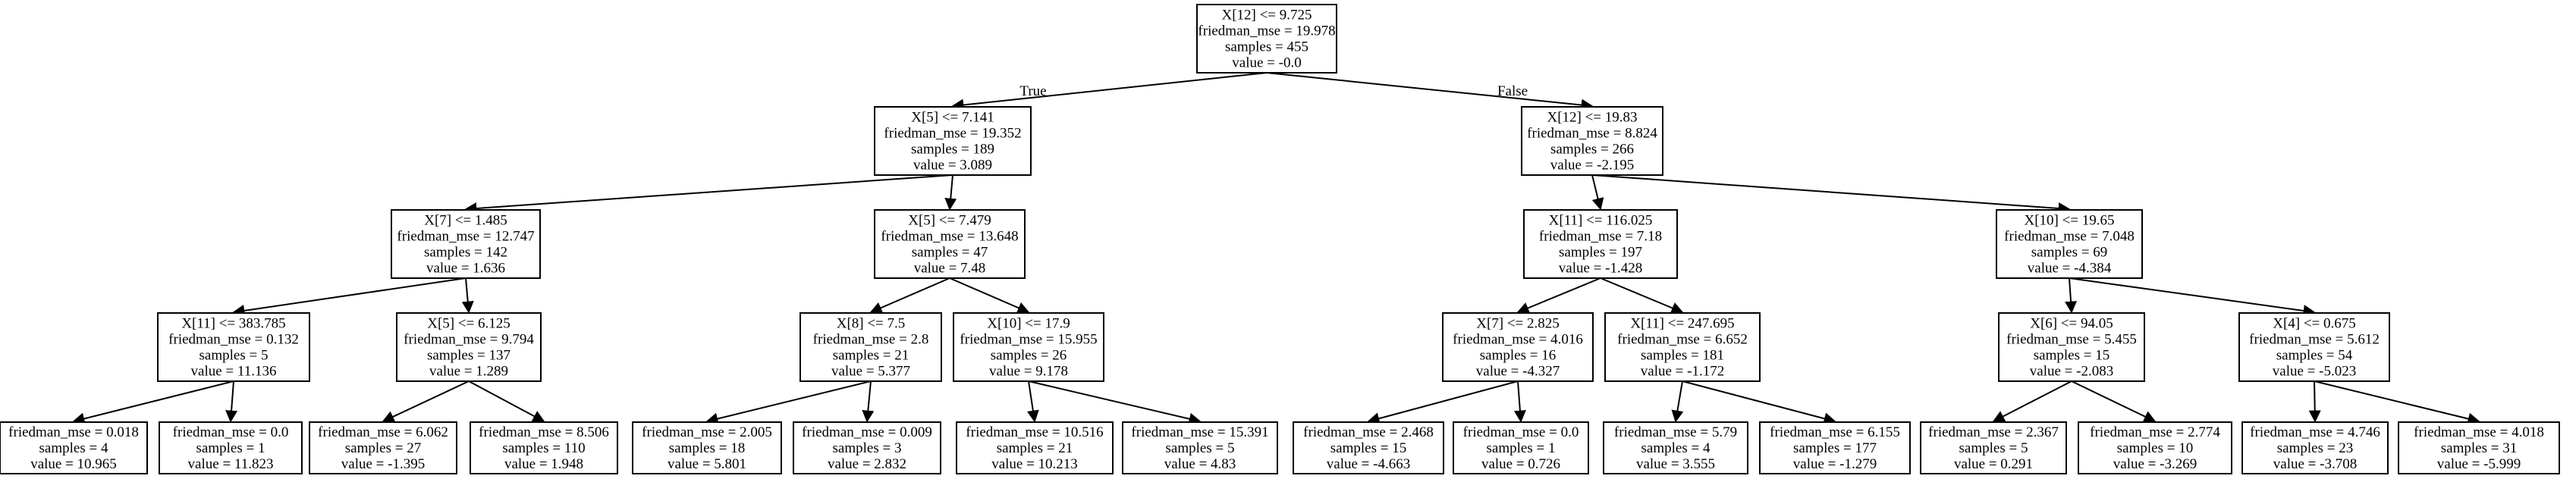 This screenshot has width=2576, height=482. Describe the element at coordinates (465, 237) in the screenshot. I see `node-text-line: friedman_mse = 12.747` at that location.